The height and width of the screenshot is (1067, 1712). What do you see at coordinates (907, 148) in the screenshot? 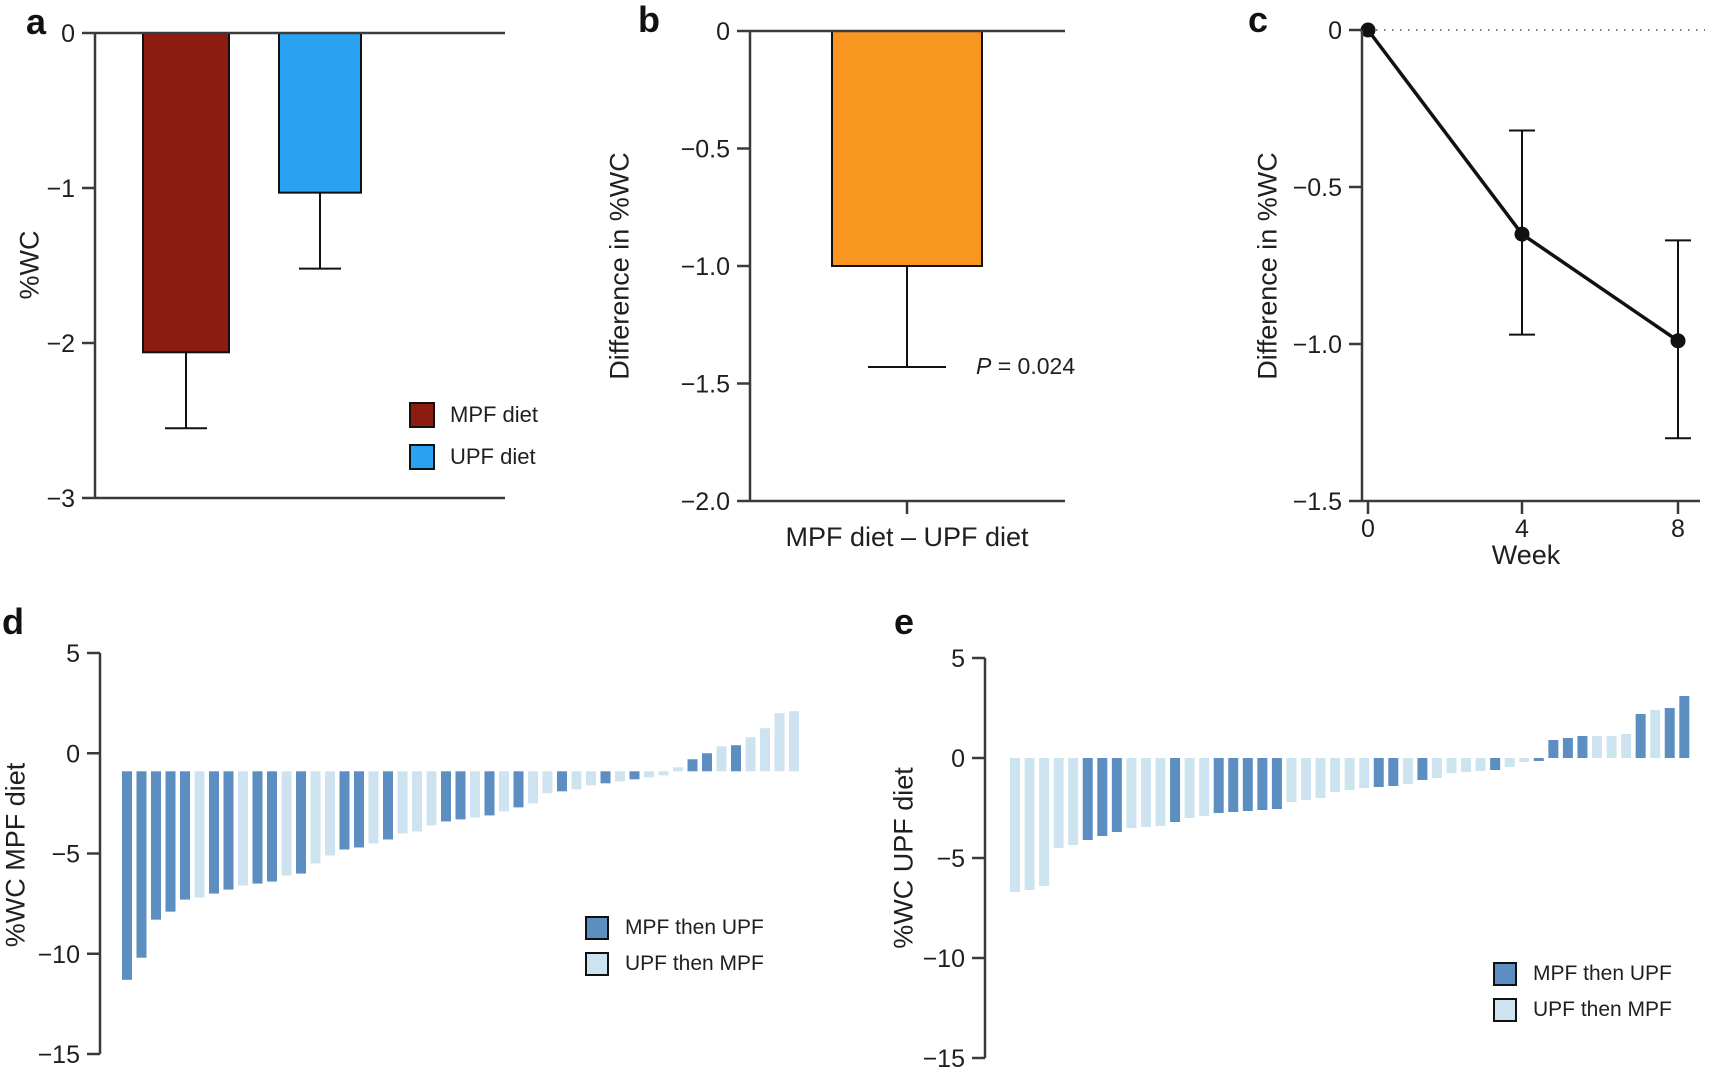
I see `bar-difference` at bounding box center [907, 148].